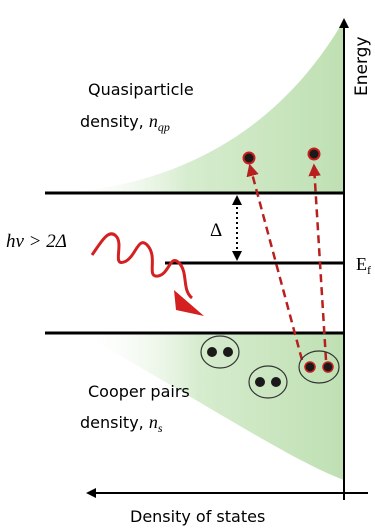 This screenshot has height=530, width=375. I want to click on energy-axis-label: Energy, so click(362, 66).